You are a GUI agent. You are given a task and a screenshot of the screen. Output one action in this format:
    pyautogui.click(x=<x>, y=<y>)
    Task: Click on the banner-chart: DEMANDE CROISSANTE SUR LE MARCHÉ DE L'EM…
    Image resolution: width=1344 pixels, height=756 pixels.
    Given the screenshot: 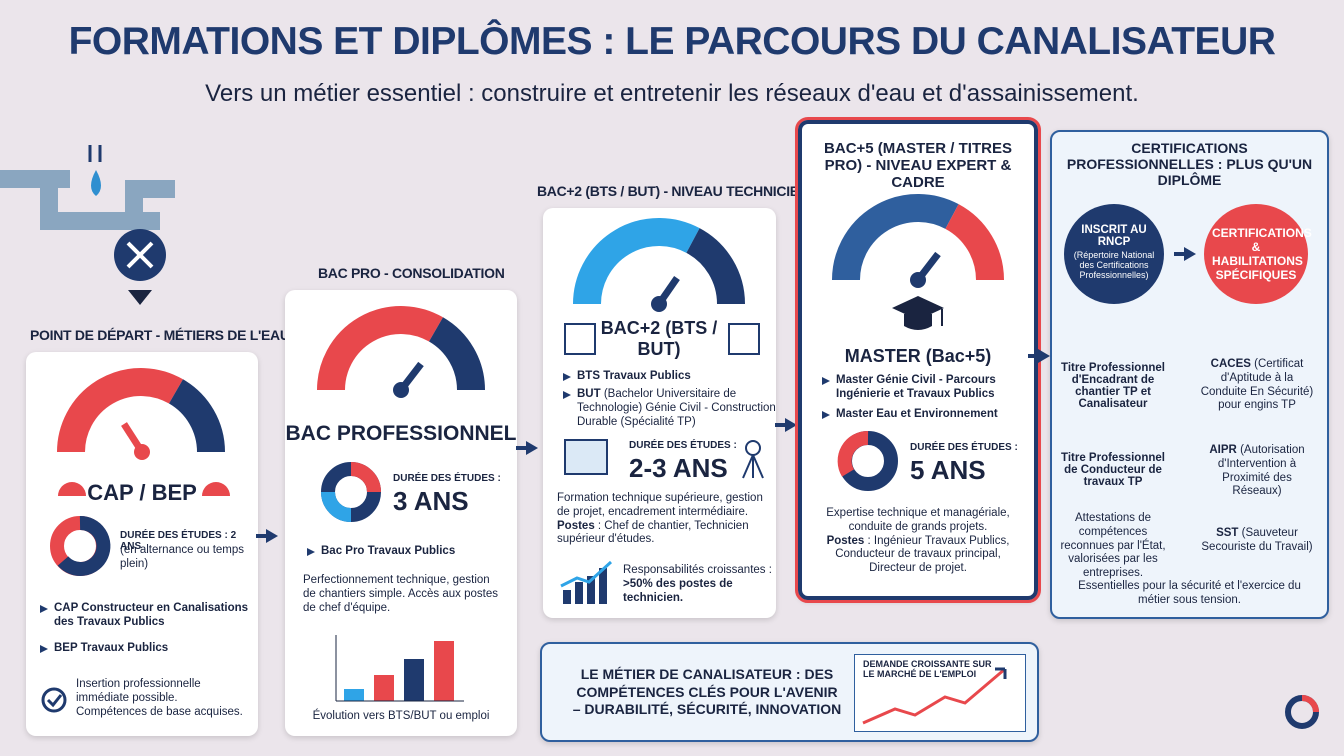 What is the action you would take?
    pyautogui.click(x=940, y=693)
    